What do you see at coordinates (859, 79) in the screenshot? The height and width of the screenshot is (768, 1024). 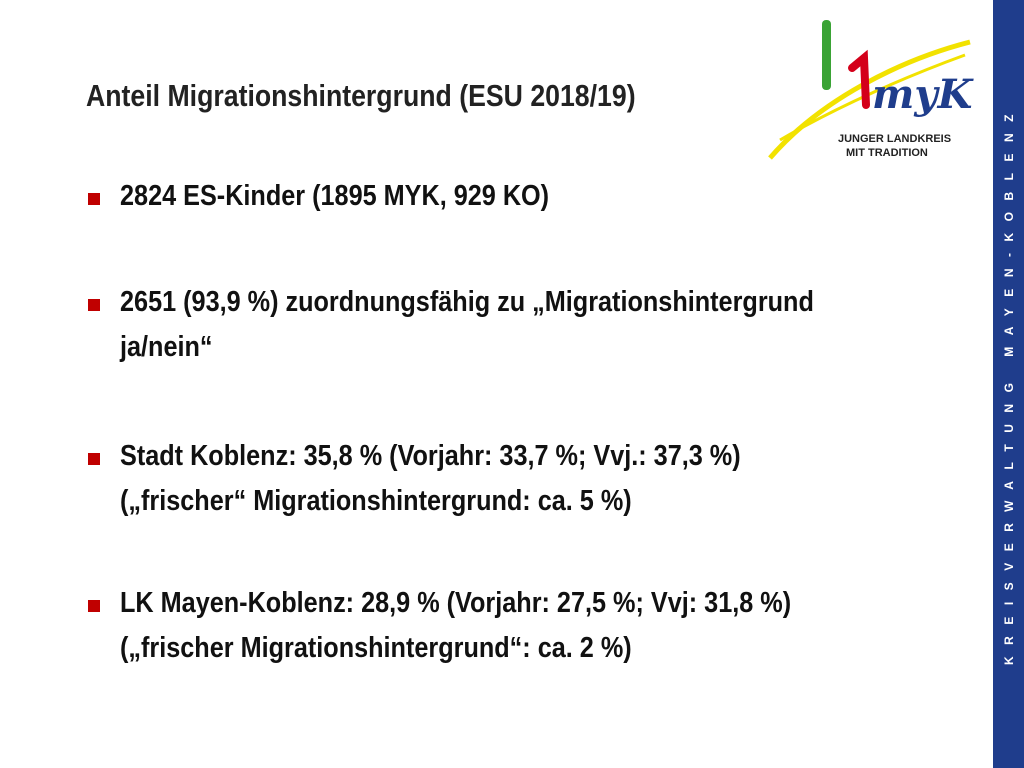 I see `logo-one` at bounding box center [859, 79].